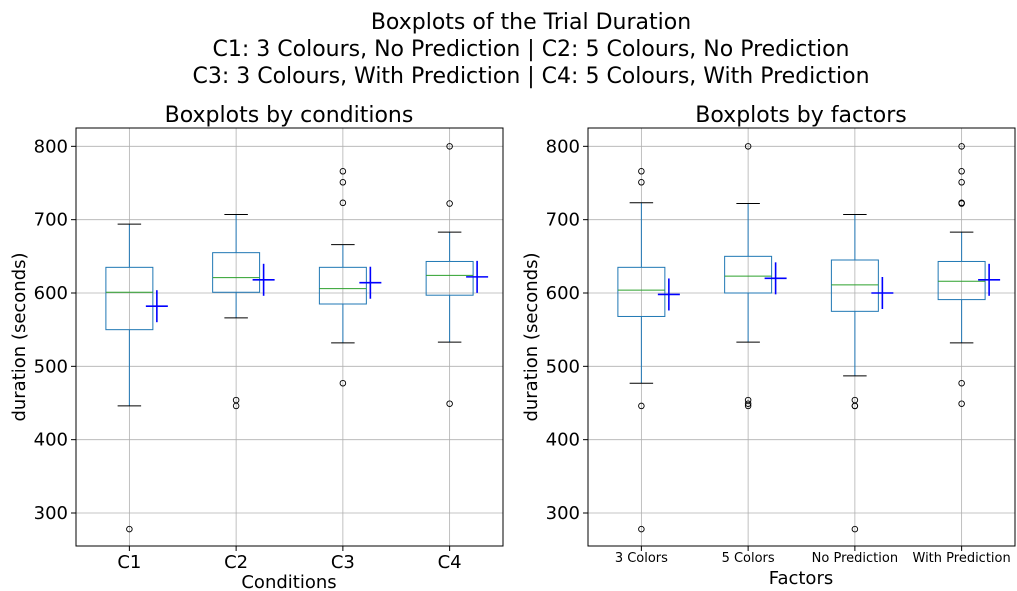 Image resolution: width=1017 pixels, height=591 pixels. Describe the element at coordinates (236, 562) in the screenshot. I see `x-tick-label: C2` at that location.